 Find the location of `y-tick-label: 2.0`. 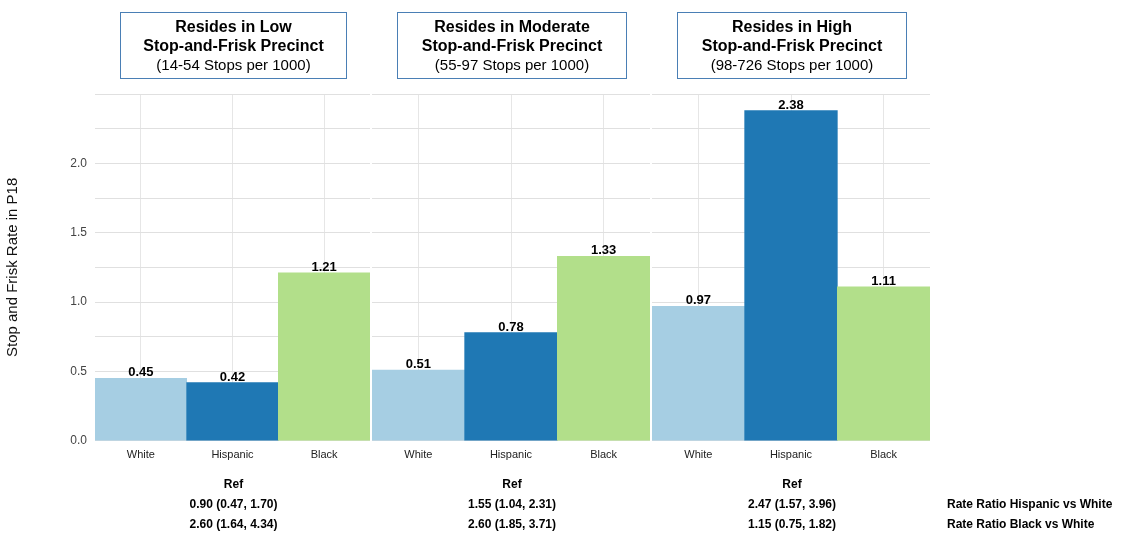

y-tick-label: 2.0 is located at coordinates (79, 162).